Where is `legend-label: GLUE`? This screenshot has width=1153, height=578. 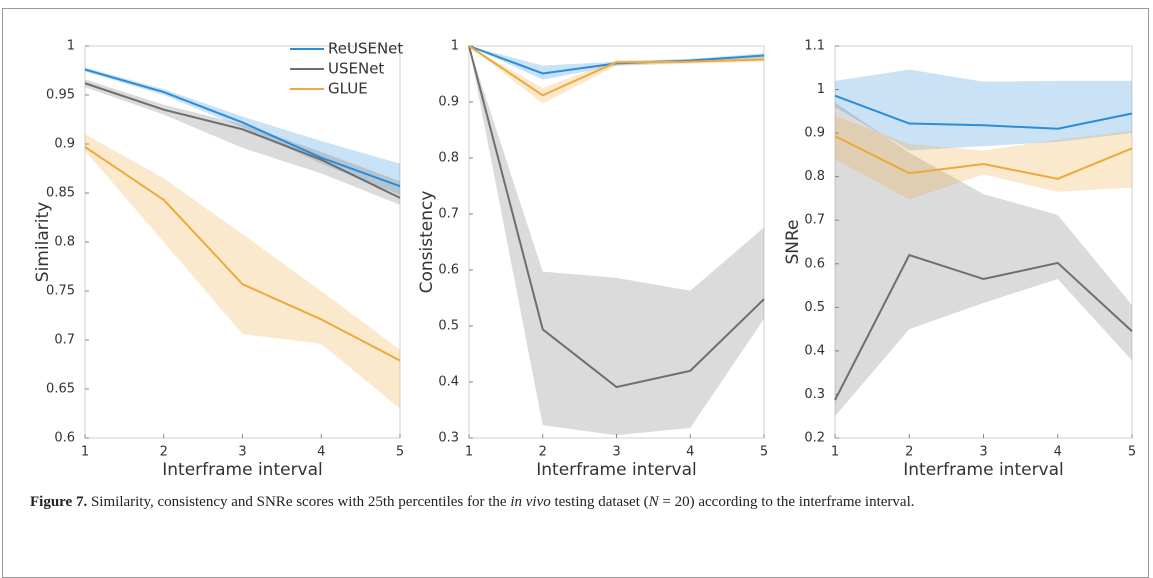
legend-label: GLUE is located at coordinates (348, 89).